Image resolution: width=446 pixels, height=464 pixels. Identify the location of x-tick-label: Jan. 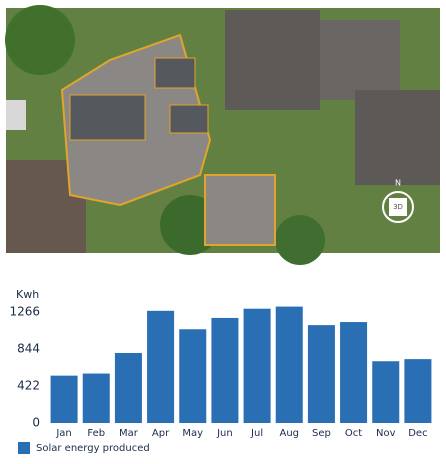
(63, 433).